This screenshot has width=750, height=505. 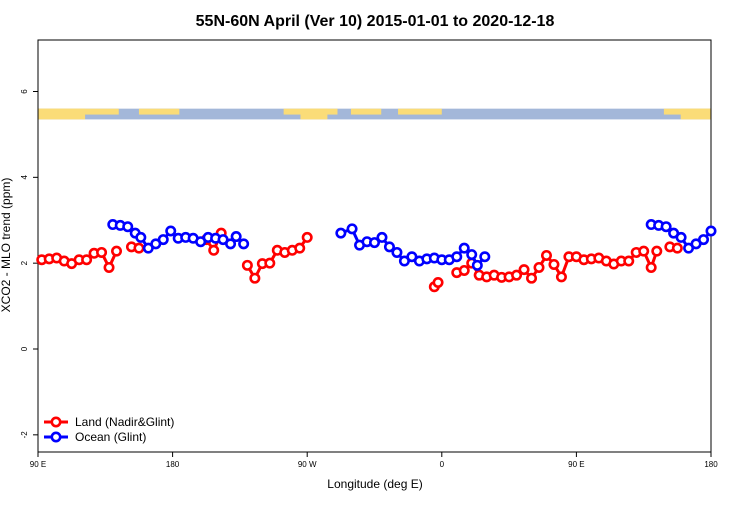 What do you see at coordinates (124, 422) in the screenshot?
I see `legend-label-land: Land (Nadir&Glint)` at bounding box center [124, 422].